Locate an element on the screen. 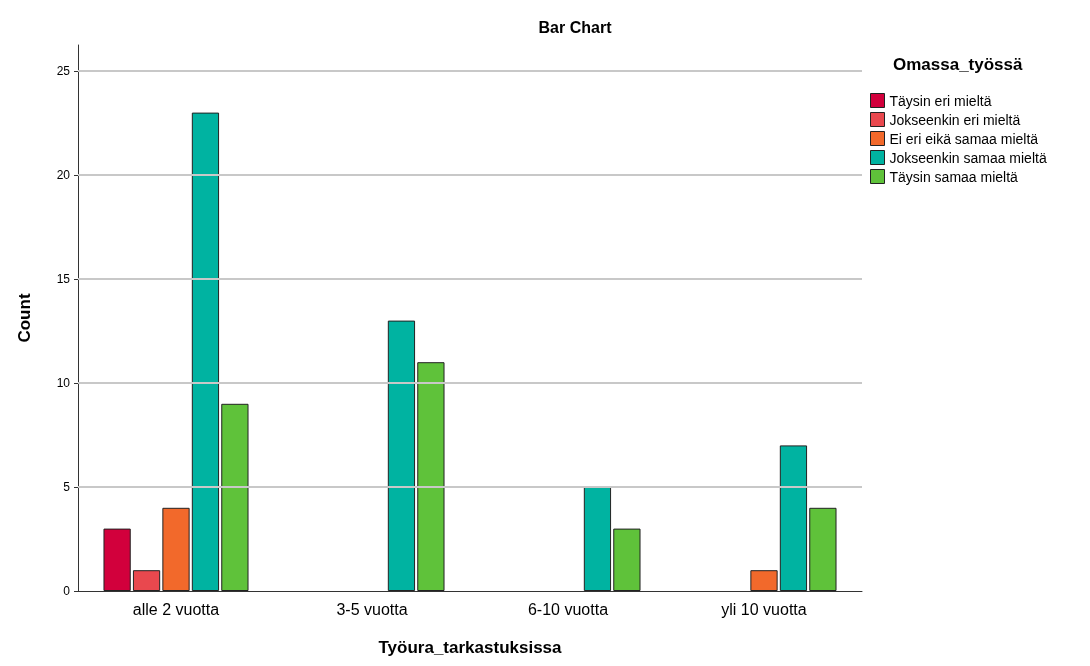 The image size is (1090, 666). x-axis-title: Työura_tarkastuksissa is located at coordinates (470, 647).